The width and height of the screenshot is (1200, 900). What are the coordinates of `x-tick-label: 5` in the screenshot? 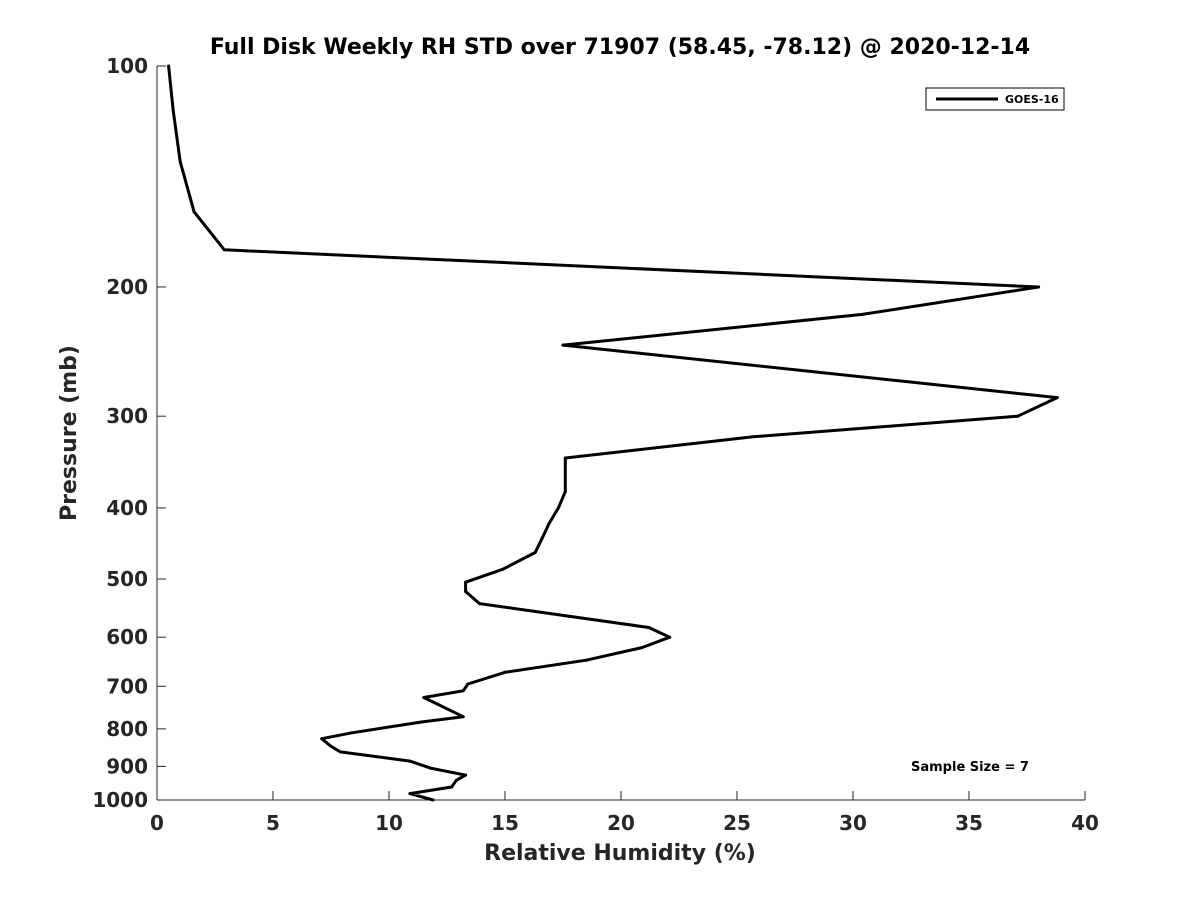 It's located at (273, 823).